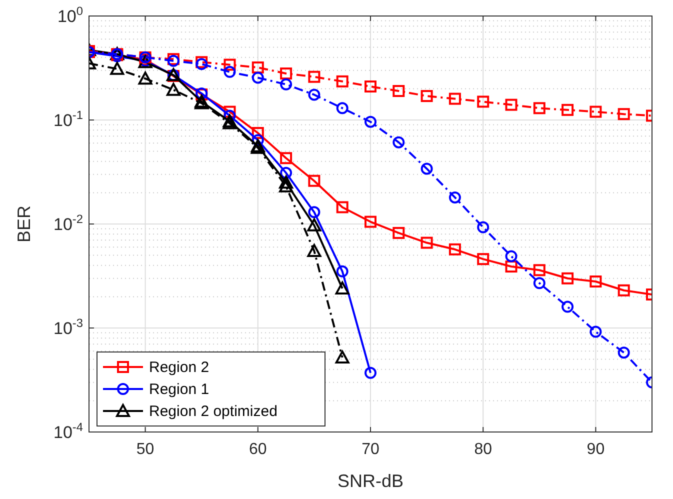 This screenshot has height=499, width=673. Describe the element at coordinates (69, 223) in the screenshot. I see `y-tick-label: 10$^{-2}$` at that location.